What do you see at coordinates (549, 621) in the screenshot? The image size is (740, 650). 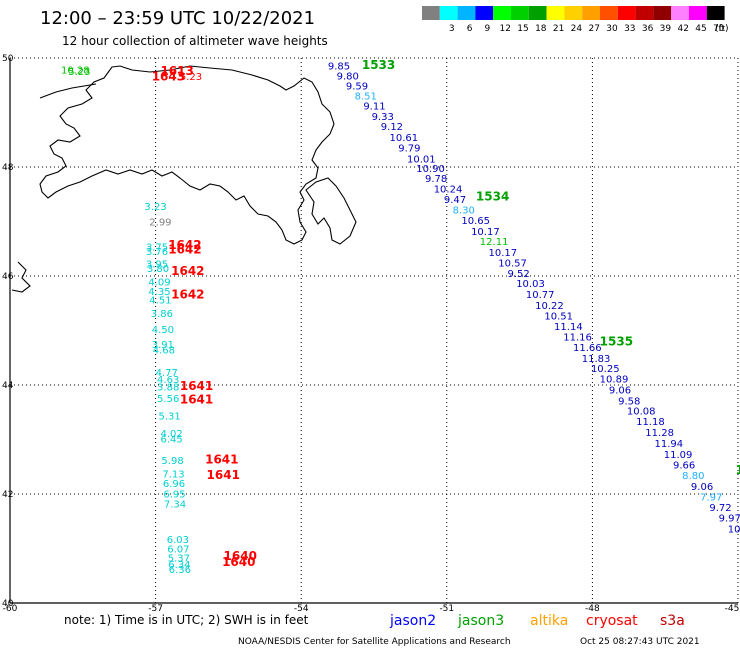 I see `satellite-legend-item: altika` at bounding box center [549, 621].